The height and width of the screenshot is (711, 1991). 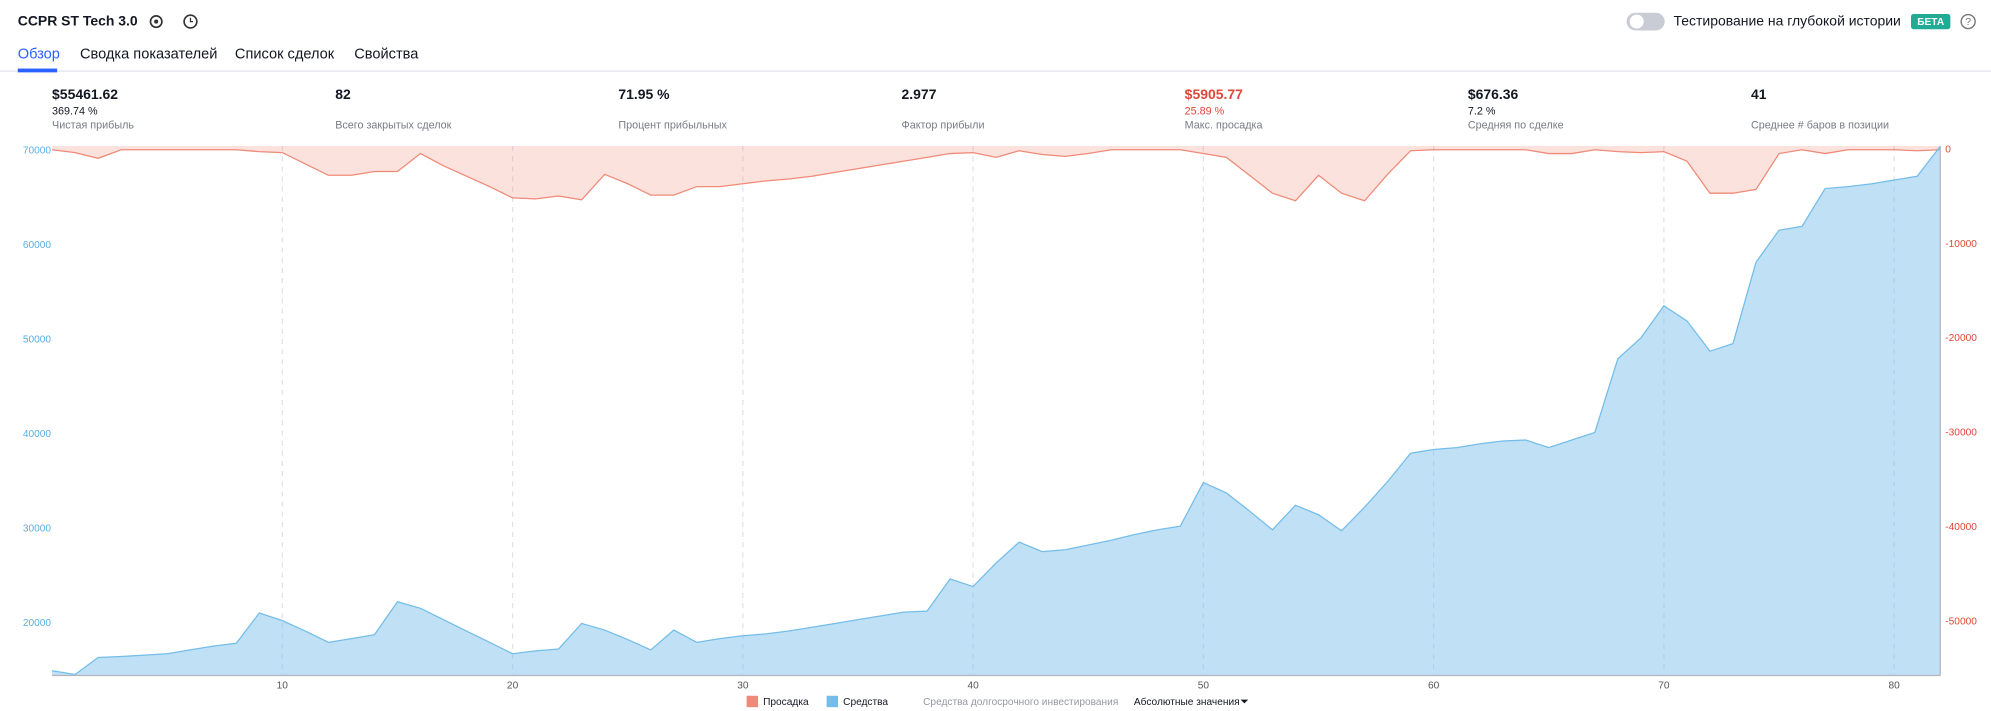 I want to click on stat-value: $676.36, so click(x=1493, y=94).